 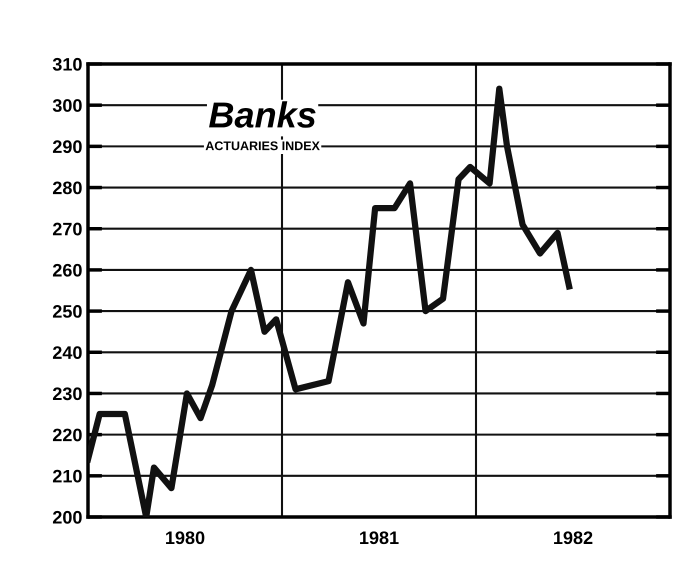 I want to click on y-tick-label: 300, so click(x=67, y=105).